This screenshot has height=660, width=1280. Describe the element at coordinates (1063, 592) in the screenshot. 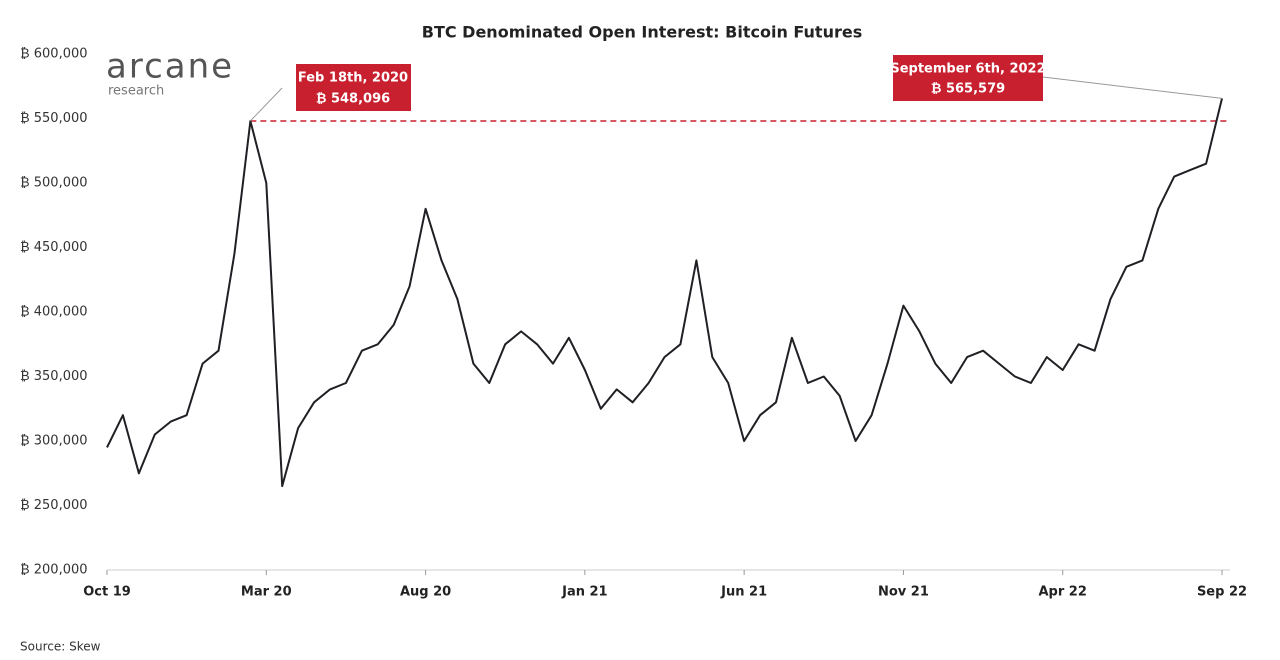

I see `x-tick-label: Apr 22` at that location.